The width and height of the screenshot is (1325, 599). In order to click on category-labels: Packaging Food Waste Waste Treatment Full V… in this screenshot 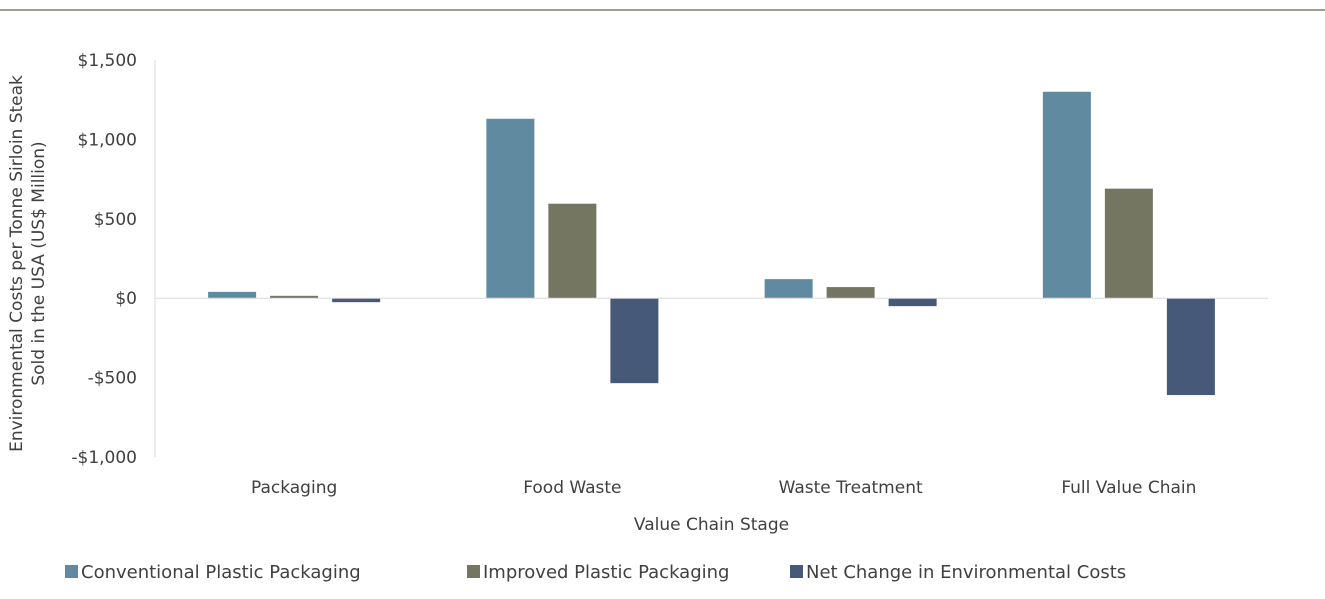, I will do `click(723, 488)`.